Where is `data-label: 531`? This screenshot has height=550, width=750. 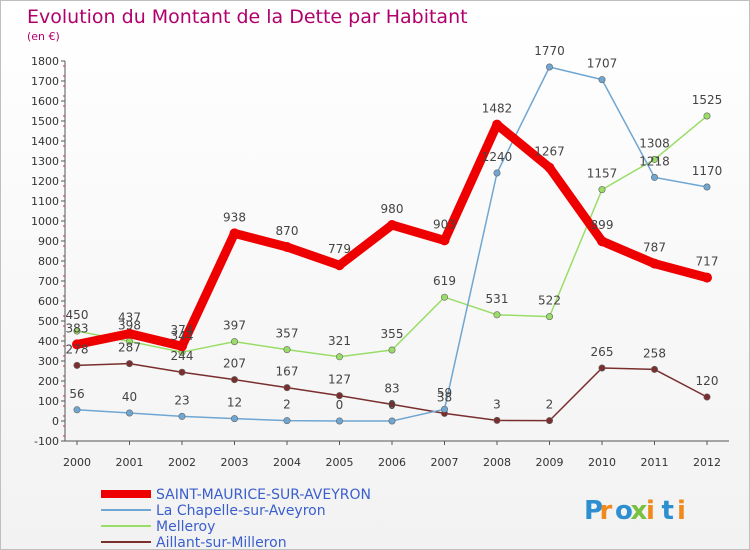
data-label: 531 is located at coordinates (497, 299).